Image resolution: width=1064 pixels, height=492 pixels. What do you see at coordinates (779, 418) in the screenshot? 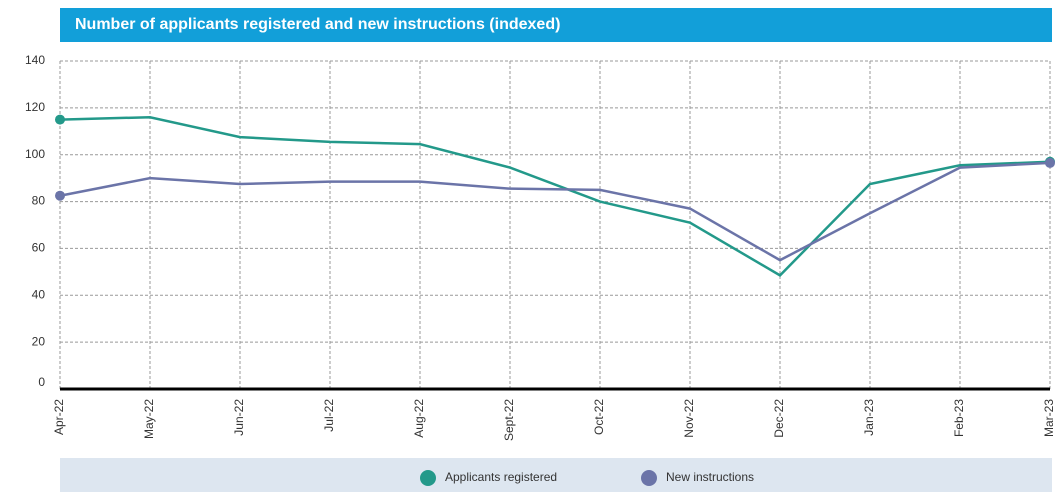
I see `x-tick-label: Dec-22` at bounding box center [779, 418].